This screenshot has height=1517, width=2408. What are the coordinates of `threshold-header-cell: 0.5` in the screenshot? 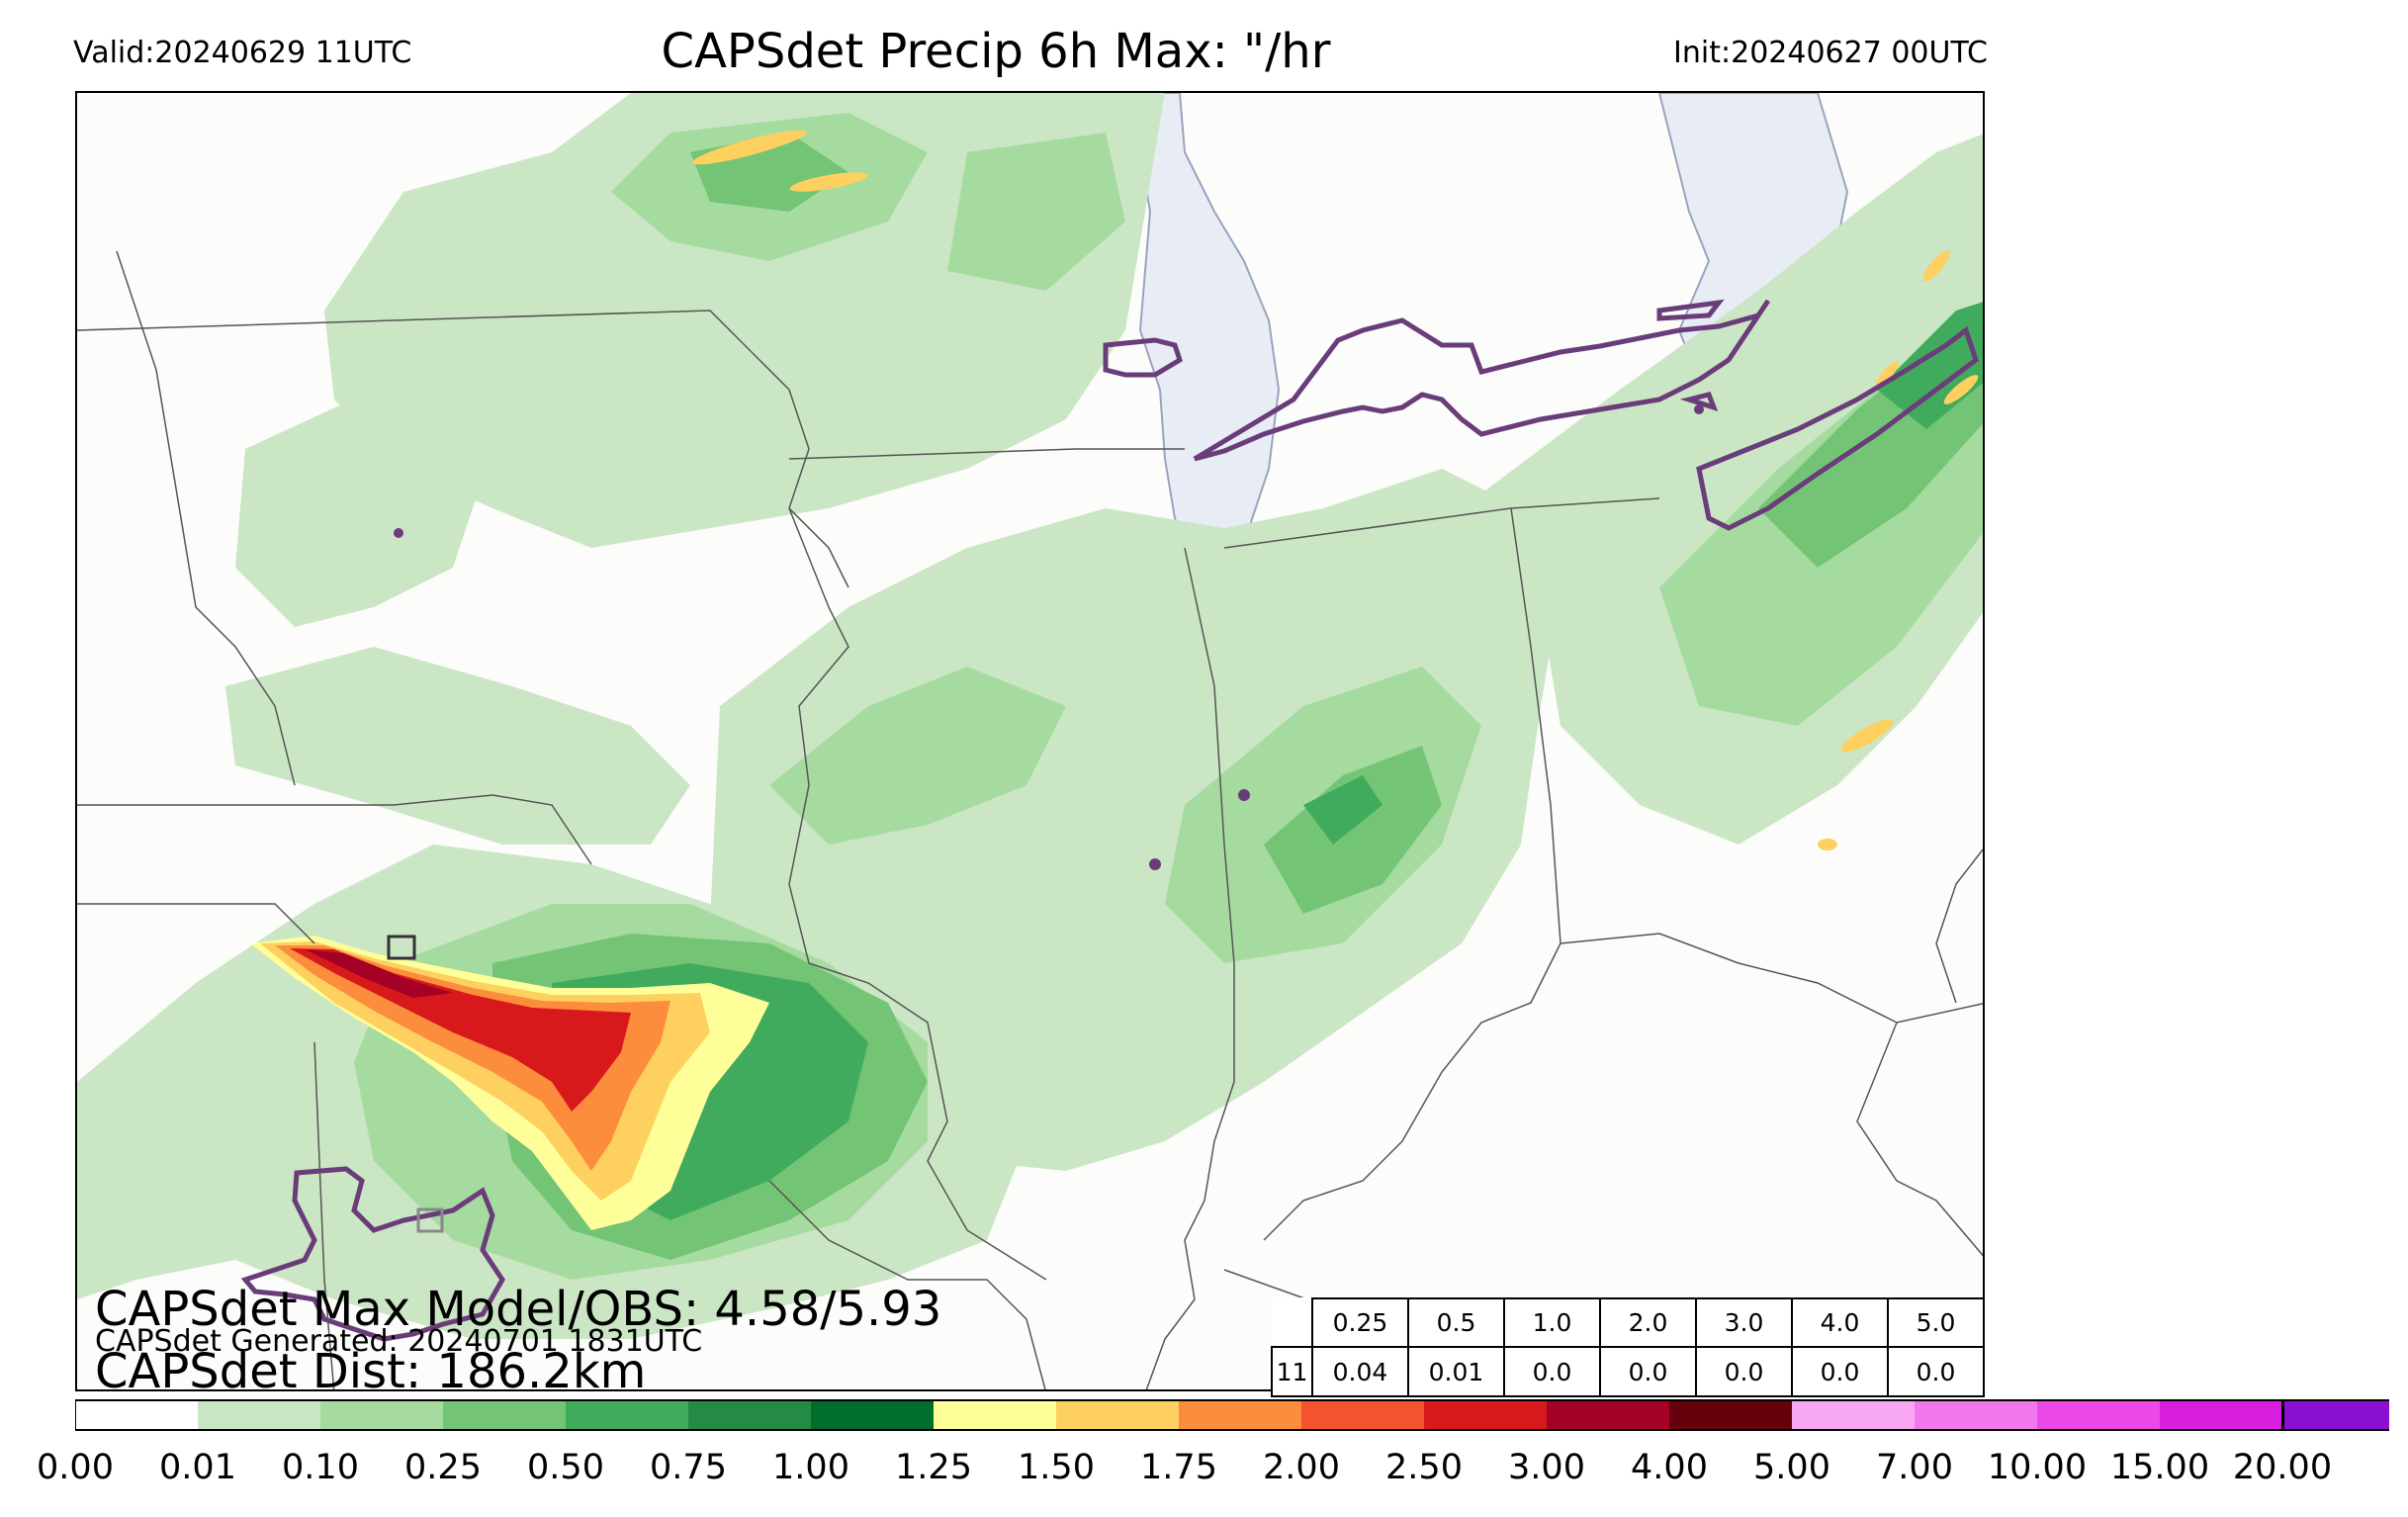 It's located at (1456, 1322).